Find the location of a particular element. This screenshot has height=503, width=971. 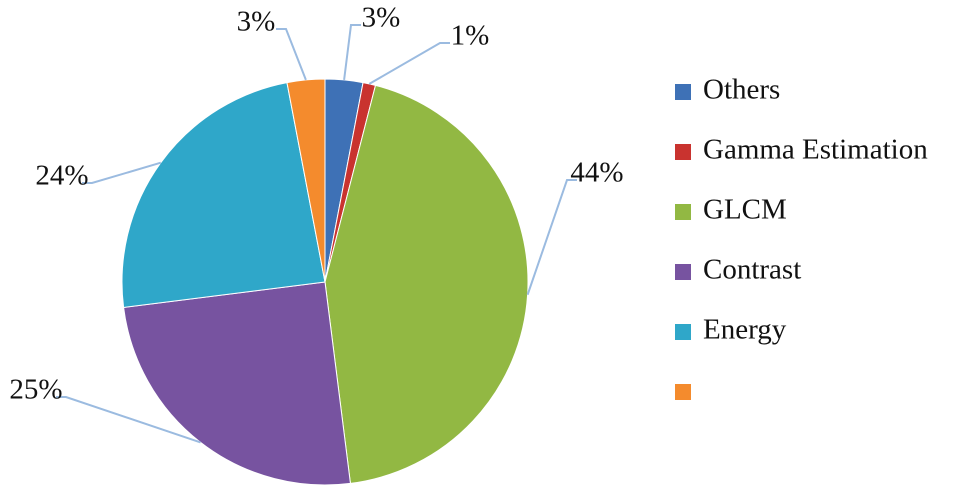

legend-label: GLCM is located at coordinates (745, 210).